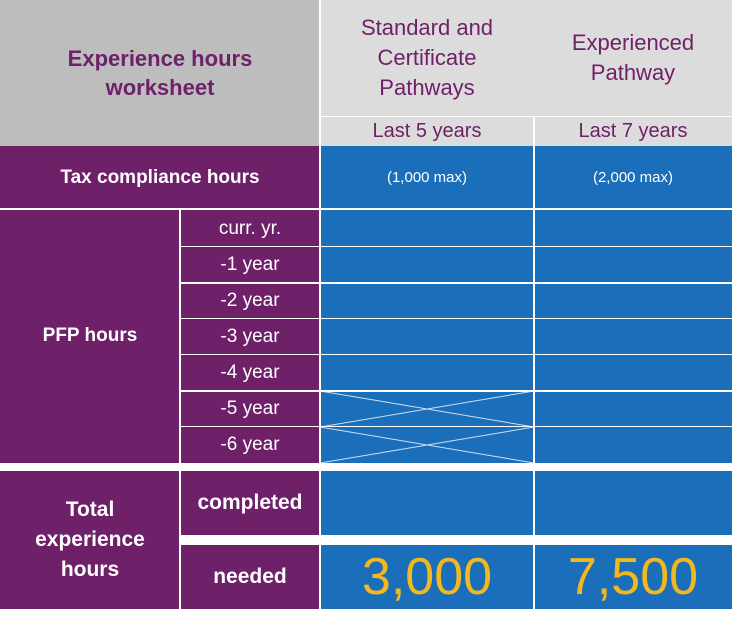 This screenshot has height=643, width=732. I want to click on pfp-label: PFP hours, so click(90, 335).